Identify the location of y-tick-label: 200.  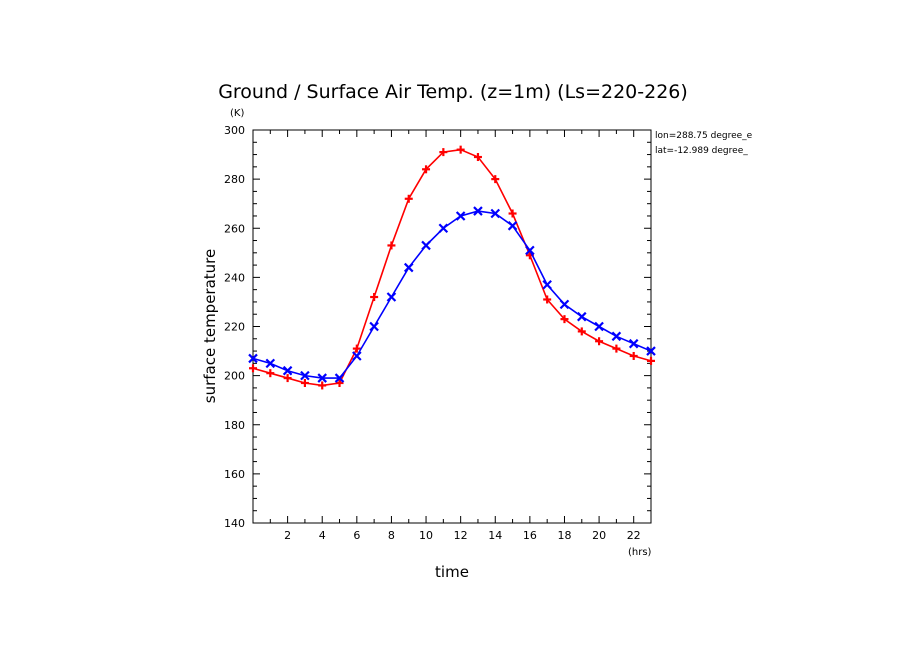
(234, 376).